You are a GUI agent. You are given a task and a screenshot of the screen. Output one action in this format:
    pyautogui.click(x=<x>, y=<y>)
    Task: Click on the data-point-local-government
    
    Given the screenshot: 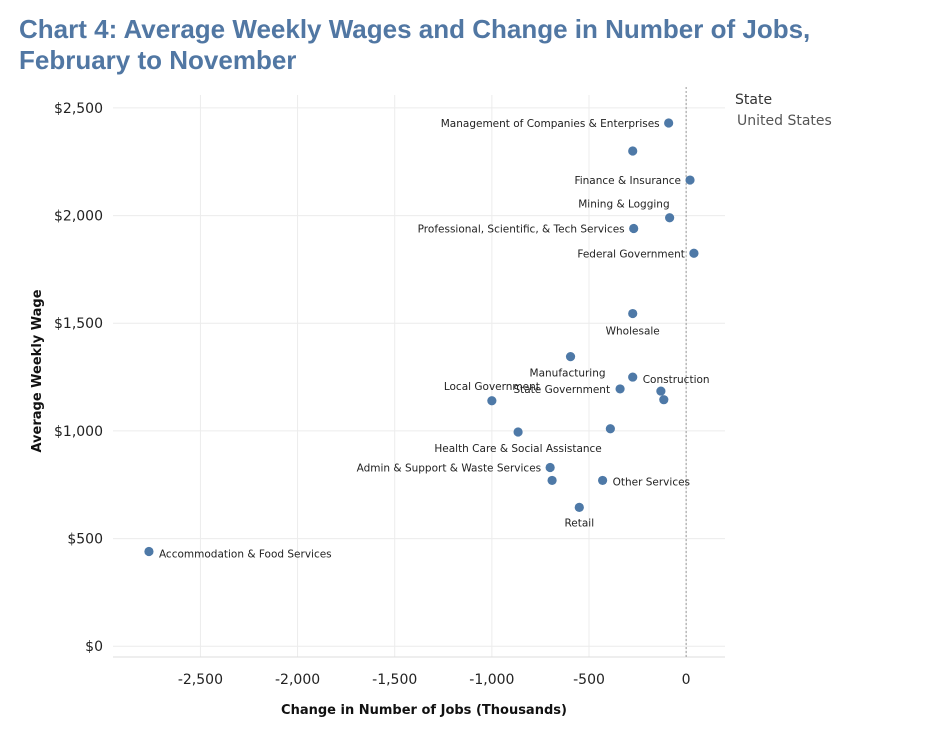 What is the action you would take?
    pyautogui.click(x=492, y=401)
    